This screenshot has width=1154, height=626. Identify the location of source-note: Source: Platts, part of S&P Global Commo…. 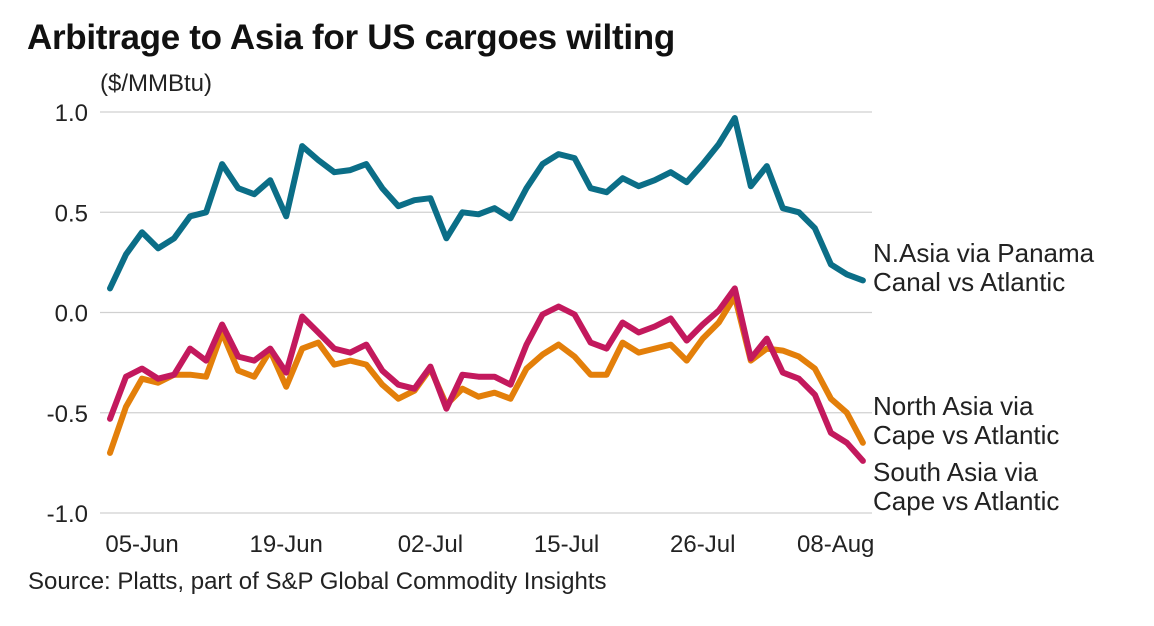
(317, 581).